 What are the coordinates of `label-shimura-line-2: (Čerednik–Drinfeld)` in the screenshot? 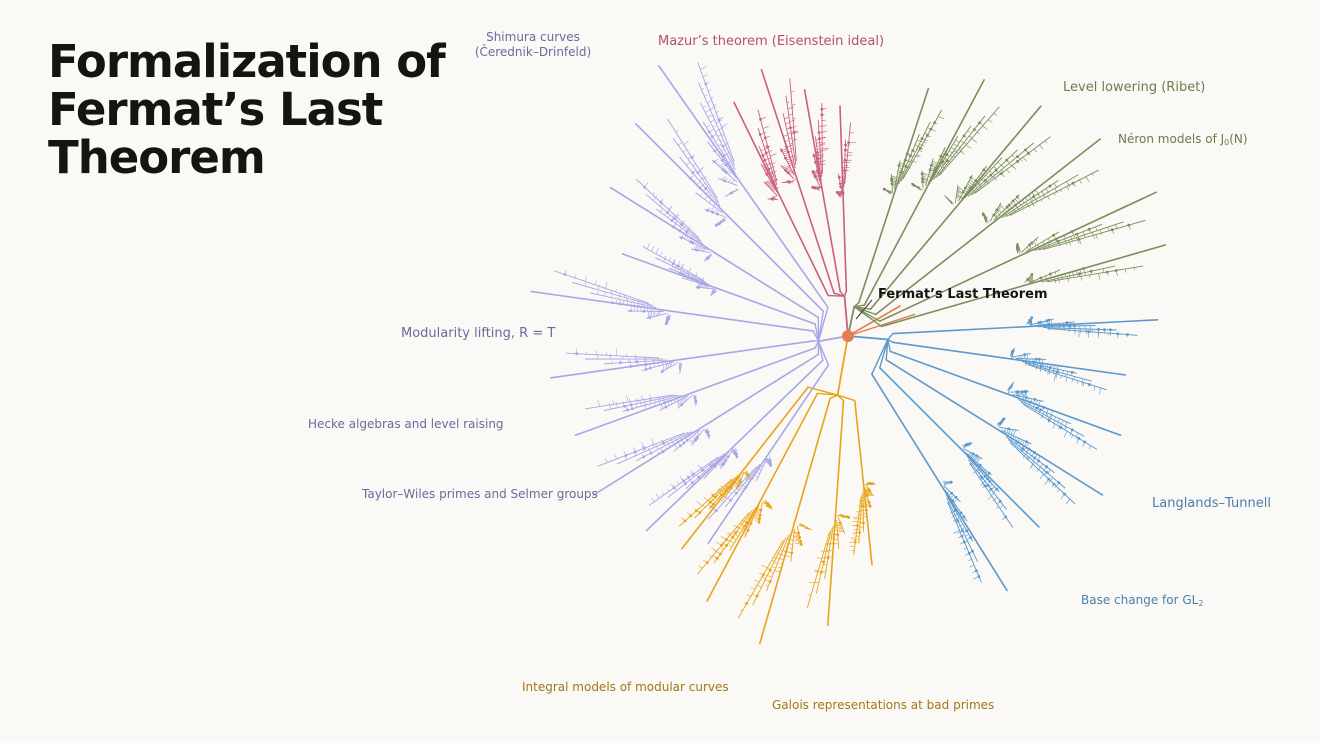 It's located at (533, 52).